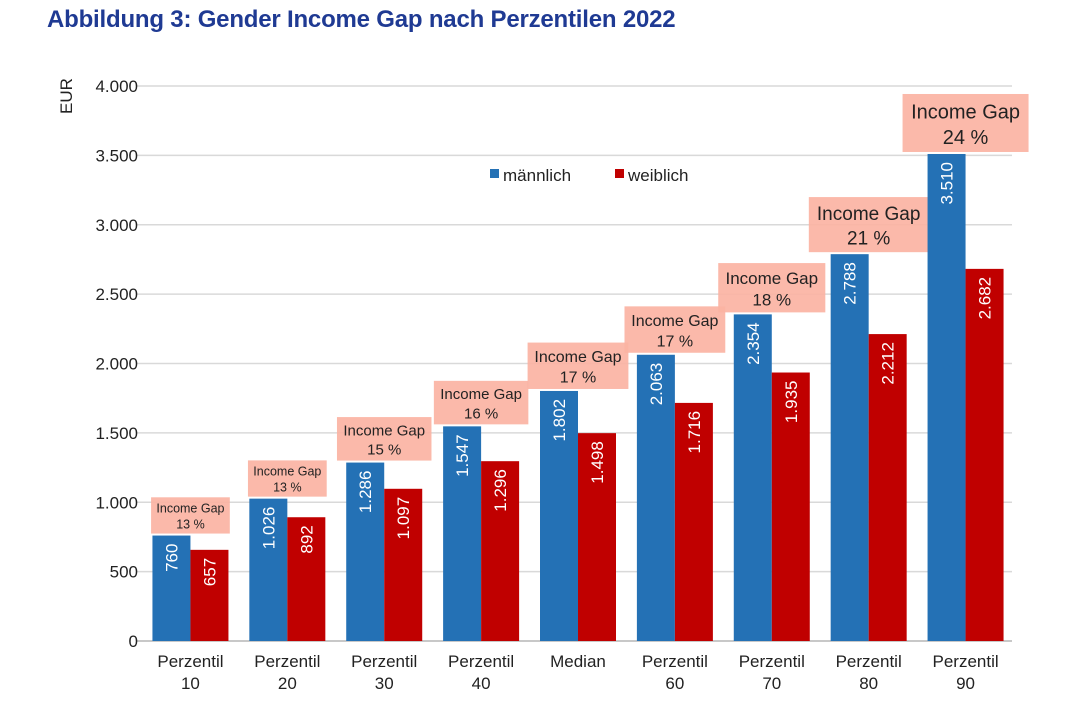  I want to click on legend-label-maennlich: männlich, so click(537, 175).